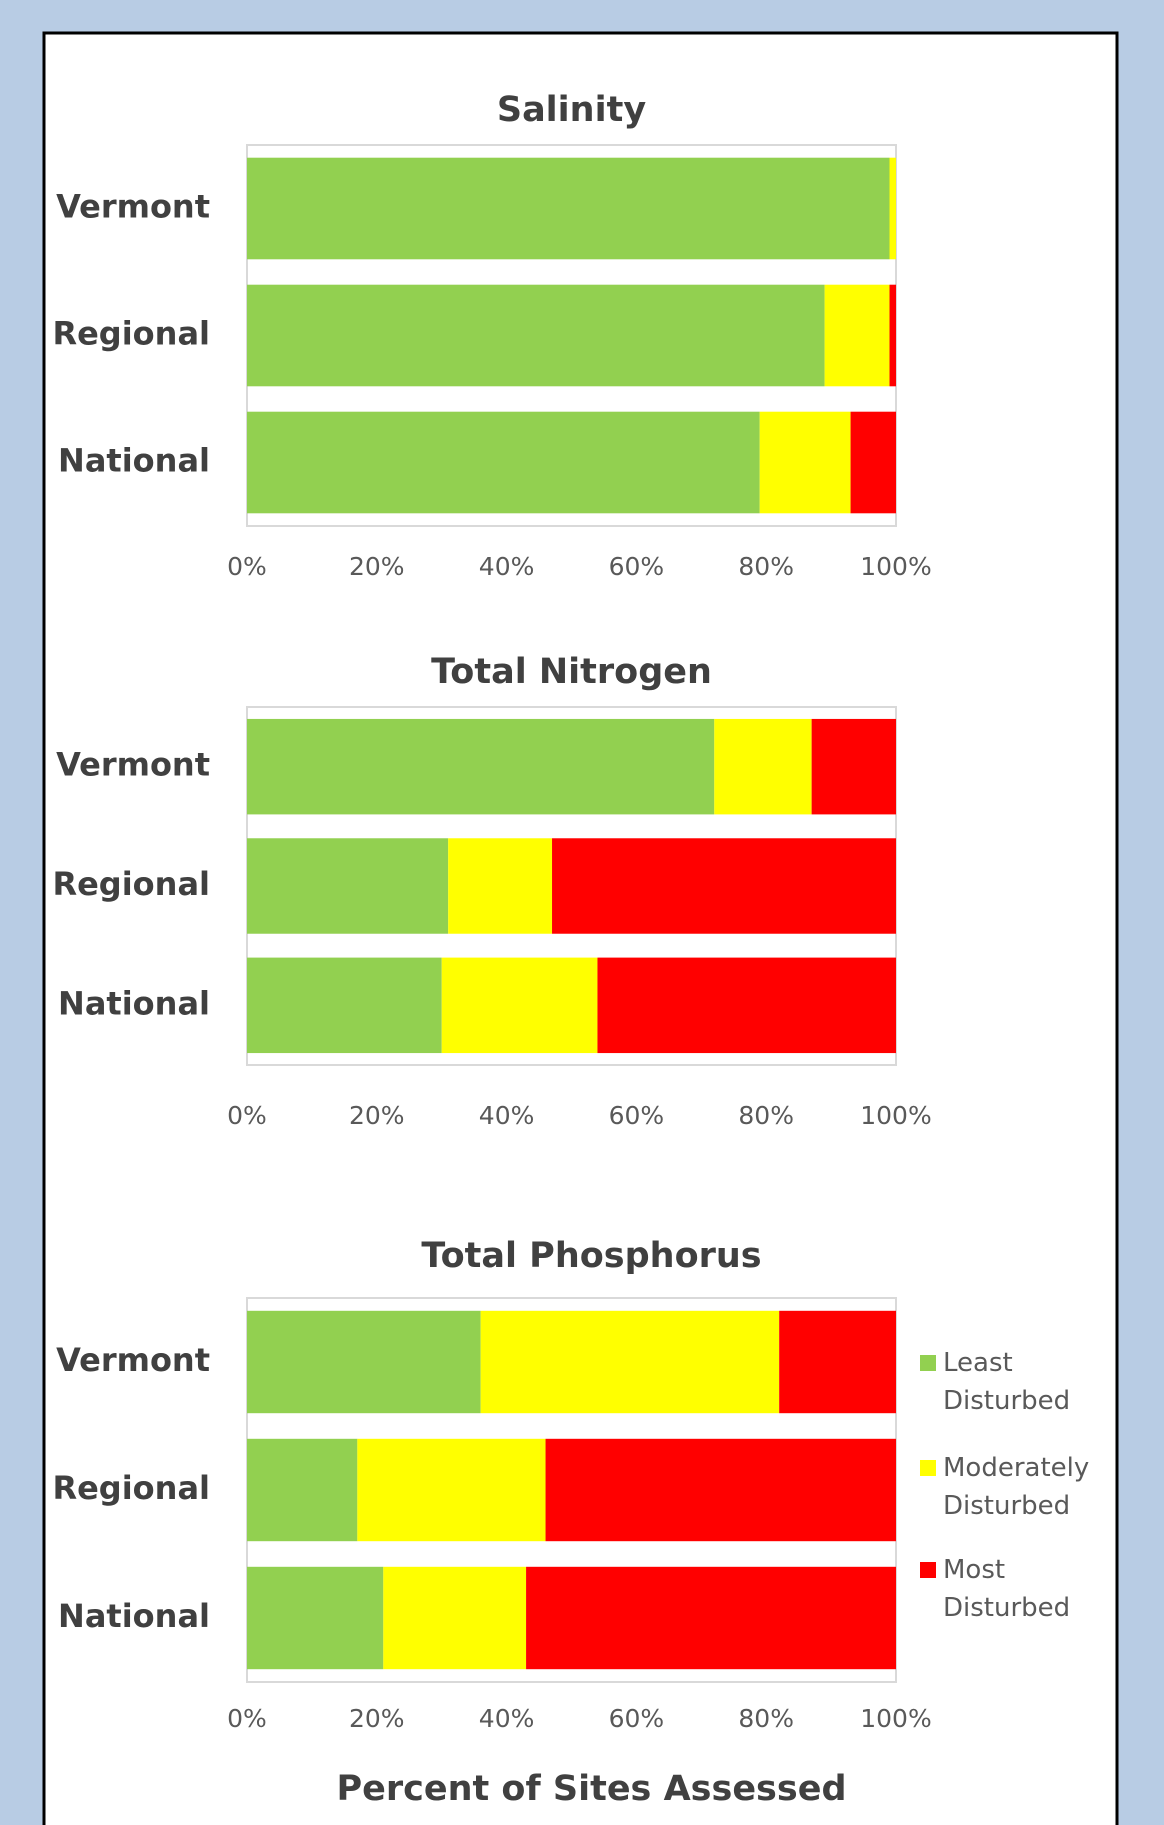 Image resolution: width=1164 pixels, height=1825 pixels. I want to click on x-axis-label: Percent of Sites Assessed, so click(591, 1789).